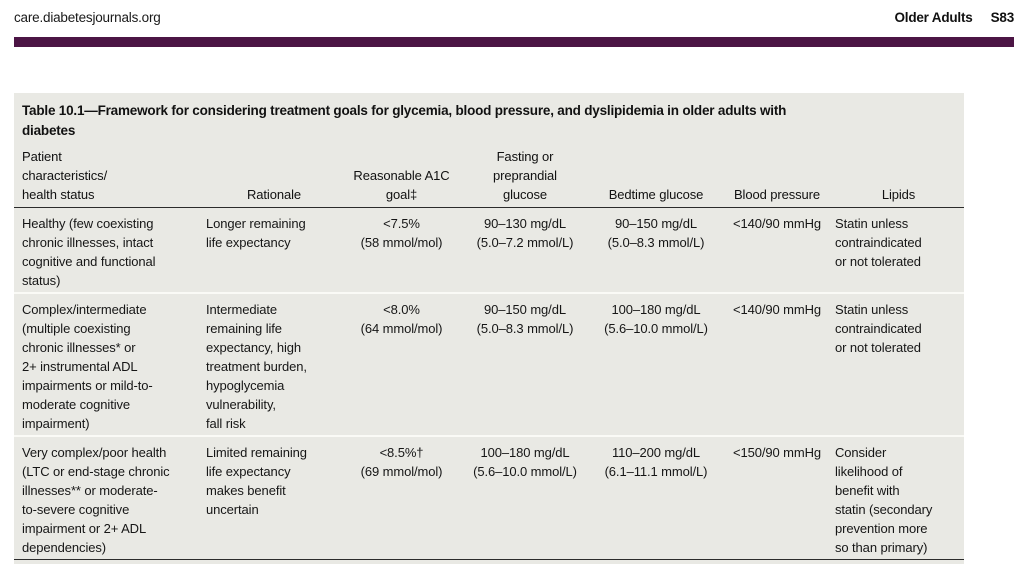  I want to click on cell-a1c-goal: <8.0% (64 mmol/mol), so click(401, 364).